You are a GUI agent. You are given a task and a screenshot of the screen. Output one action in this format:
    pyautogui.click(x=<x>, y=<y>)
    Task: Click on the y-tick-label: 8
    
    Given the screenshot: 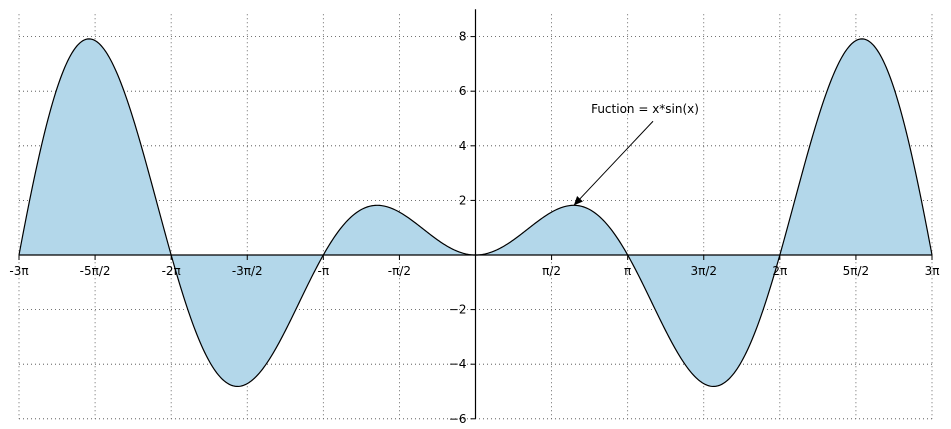 What is the action you would take?
    pyautogui.click(x=463, y=37)
    